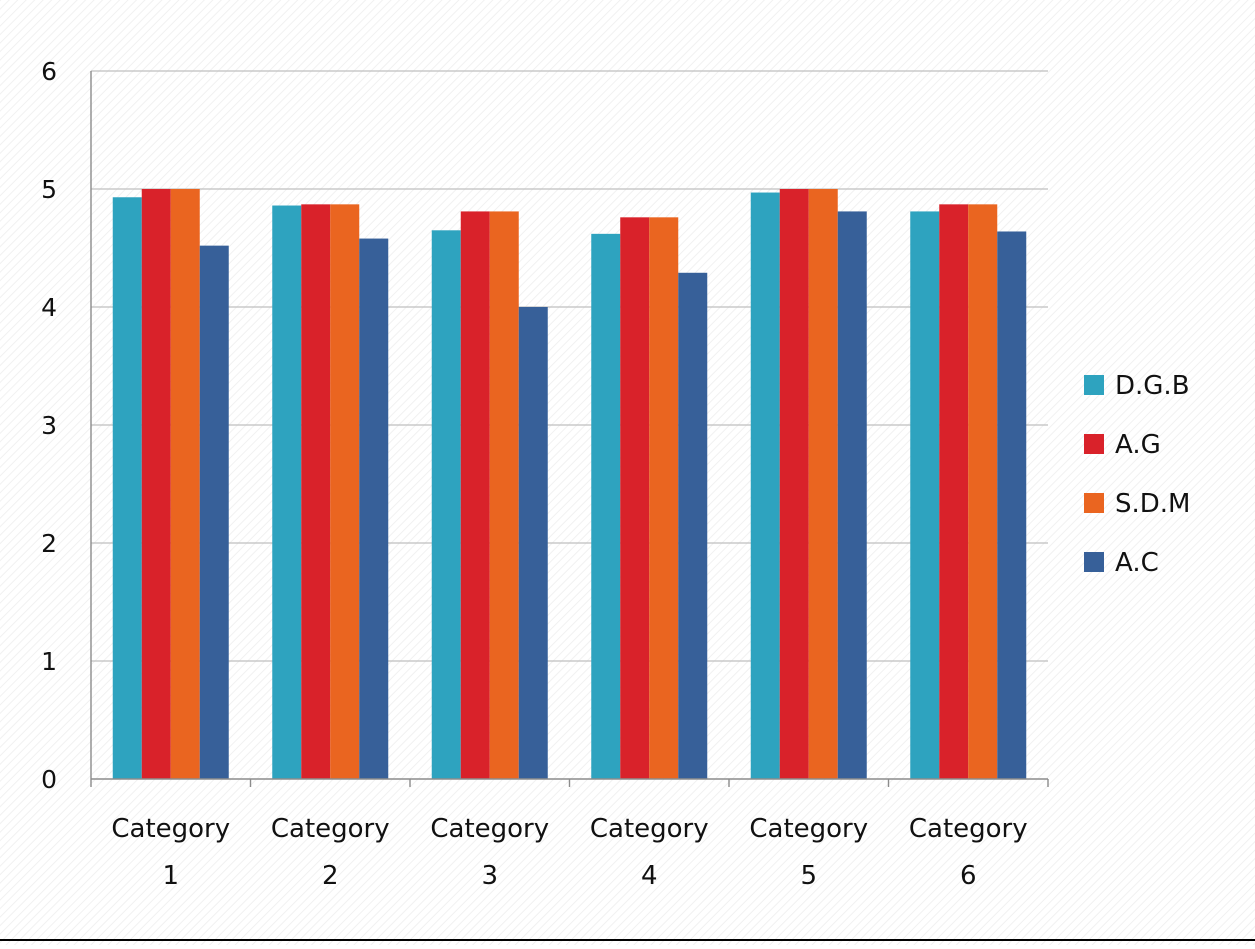 This screenshot has height=949, width=1255. I want to click on legend-label: D.G.B, so click(1152, 386).